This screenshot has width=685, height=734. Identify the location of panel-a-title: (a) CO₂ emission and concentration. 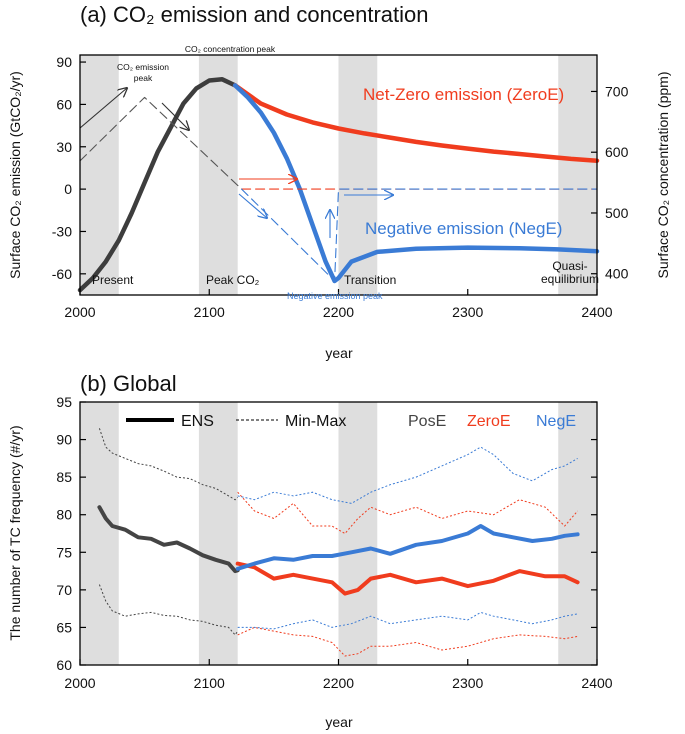
(254, 14).